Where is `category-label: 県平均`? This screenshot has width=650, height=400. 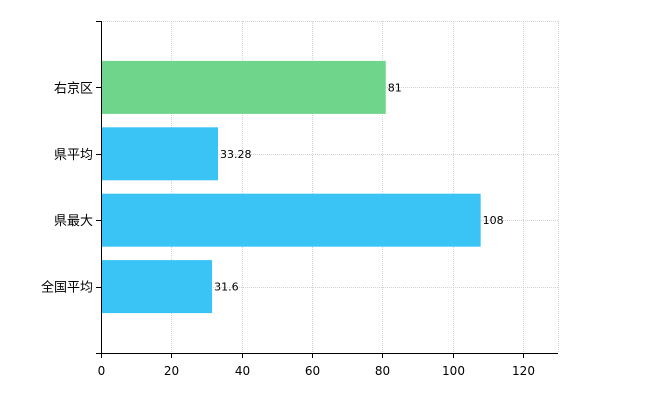
category-label: 県平均 is located at coordinates (73, 155).